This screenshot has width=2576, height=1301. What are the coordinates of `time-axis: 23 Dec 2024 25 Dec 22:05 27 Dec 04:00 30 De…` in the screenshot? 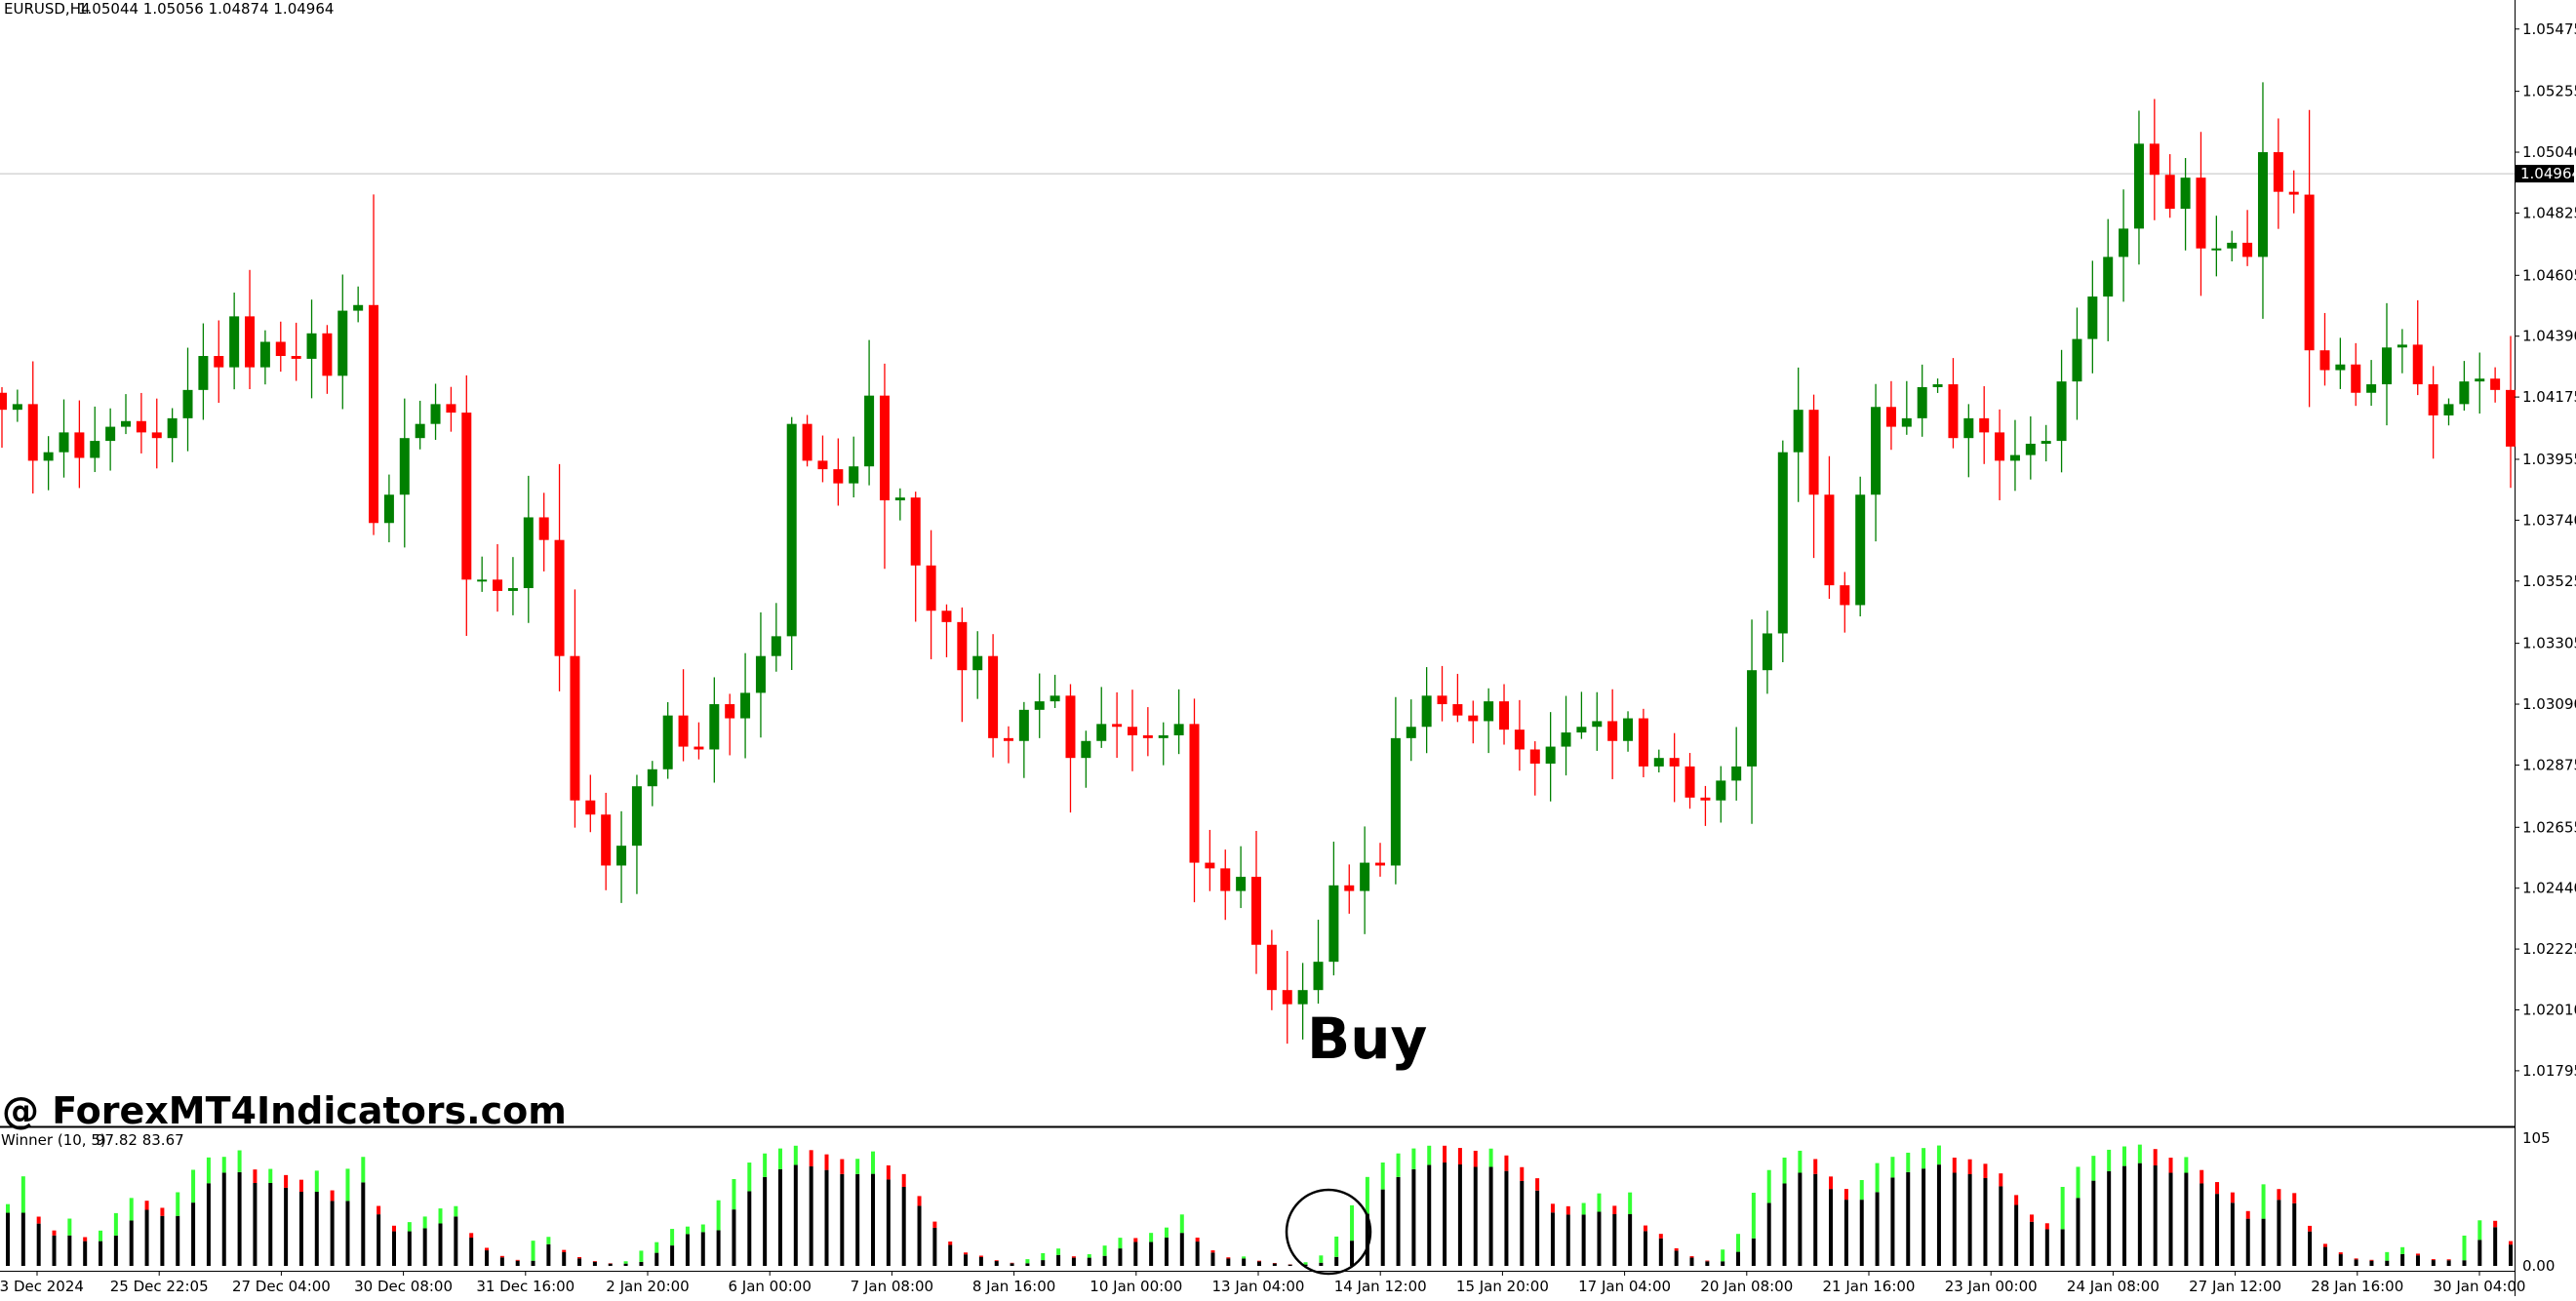 It's located at (1262, 1283).